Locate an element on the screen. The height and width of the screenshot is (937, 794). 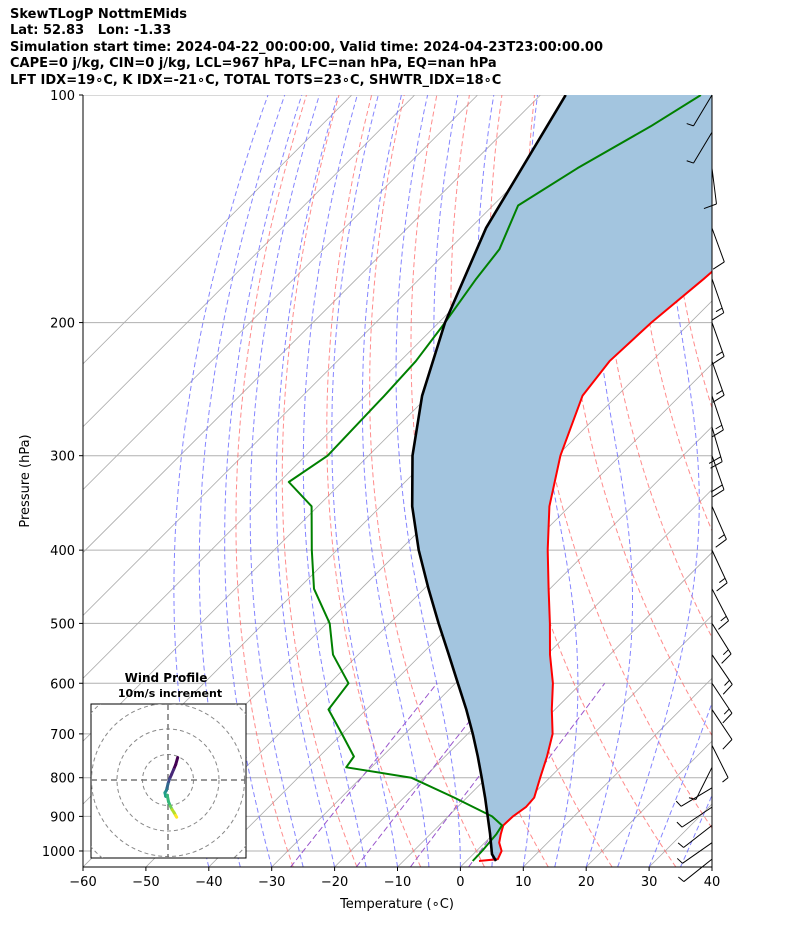
y-tick-label: 600 is located at coordinates (62, 684).